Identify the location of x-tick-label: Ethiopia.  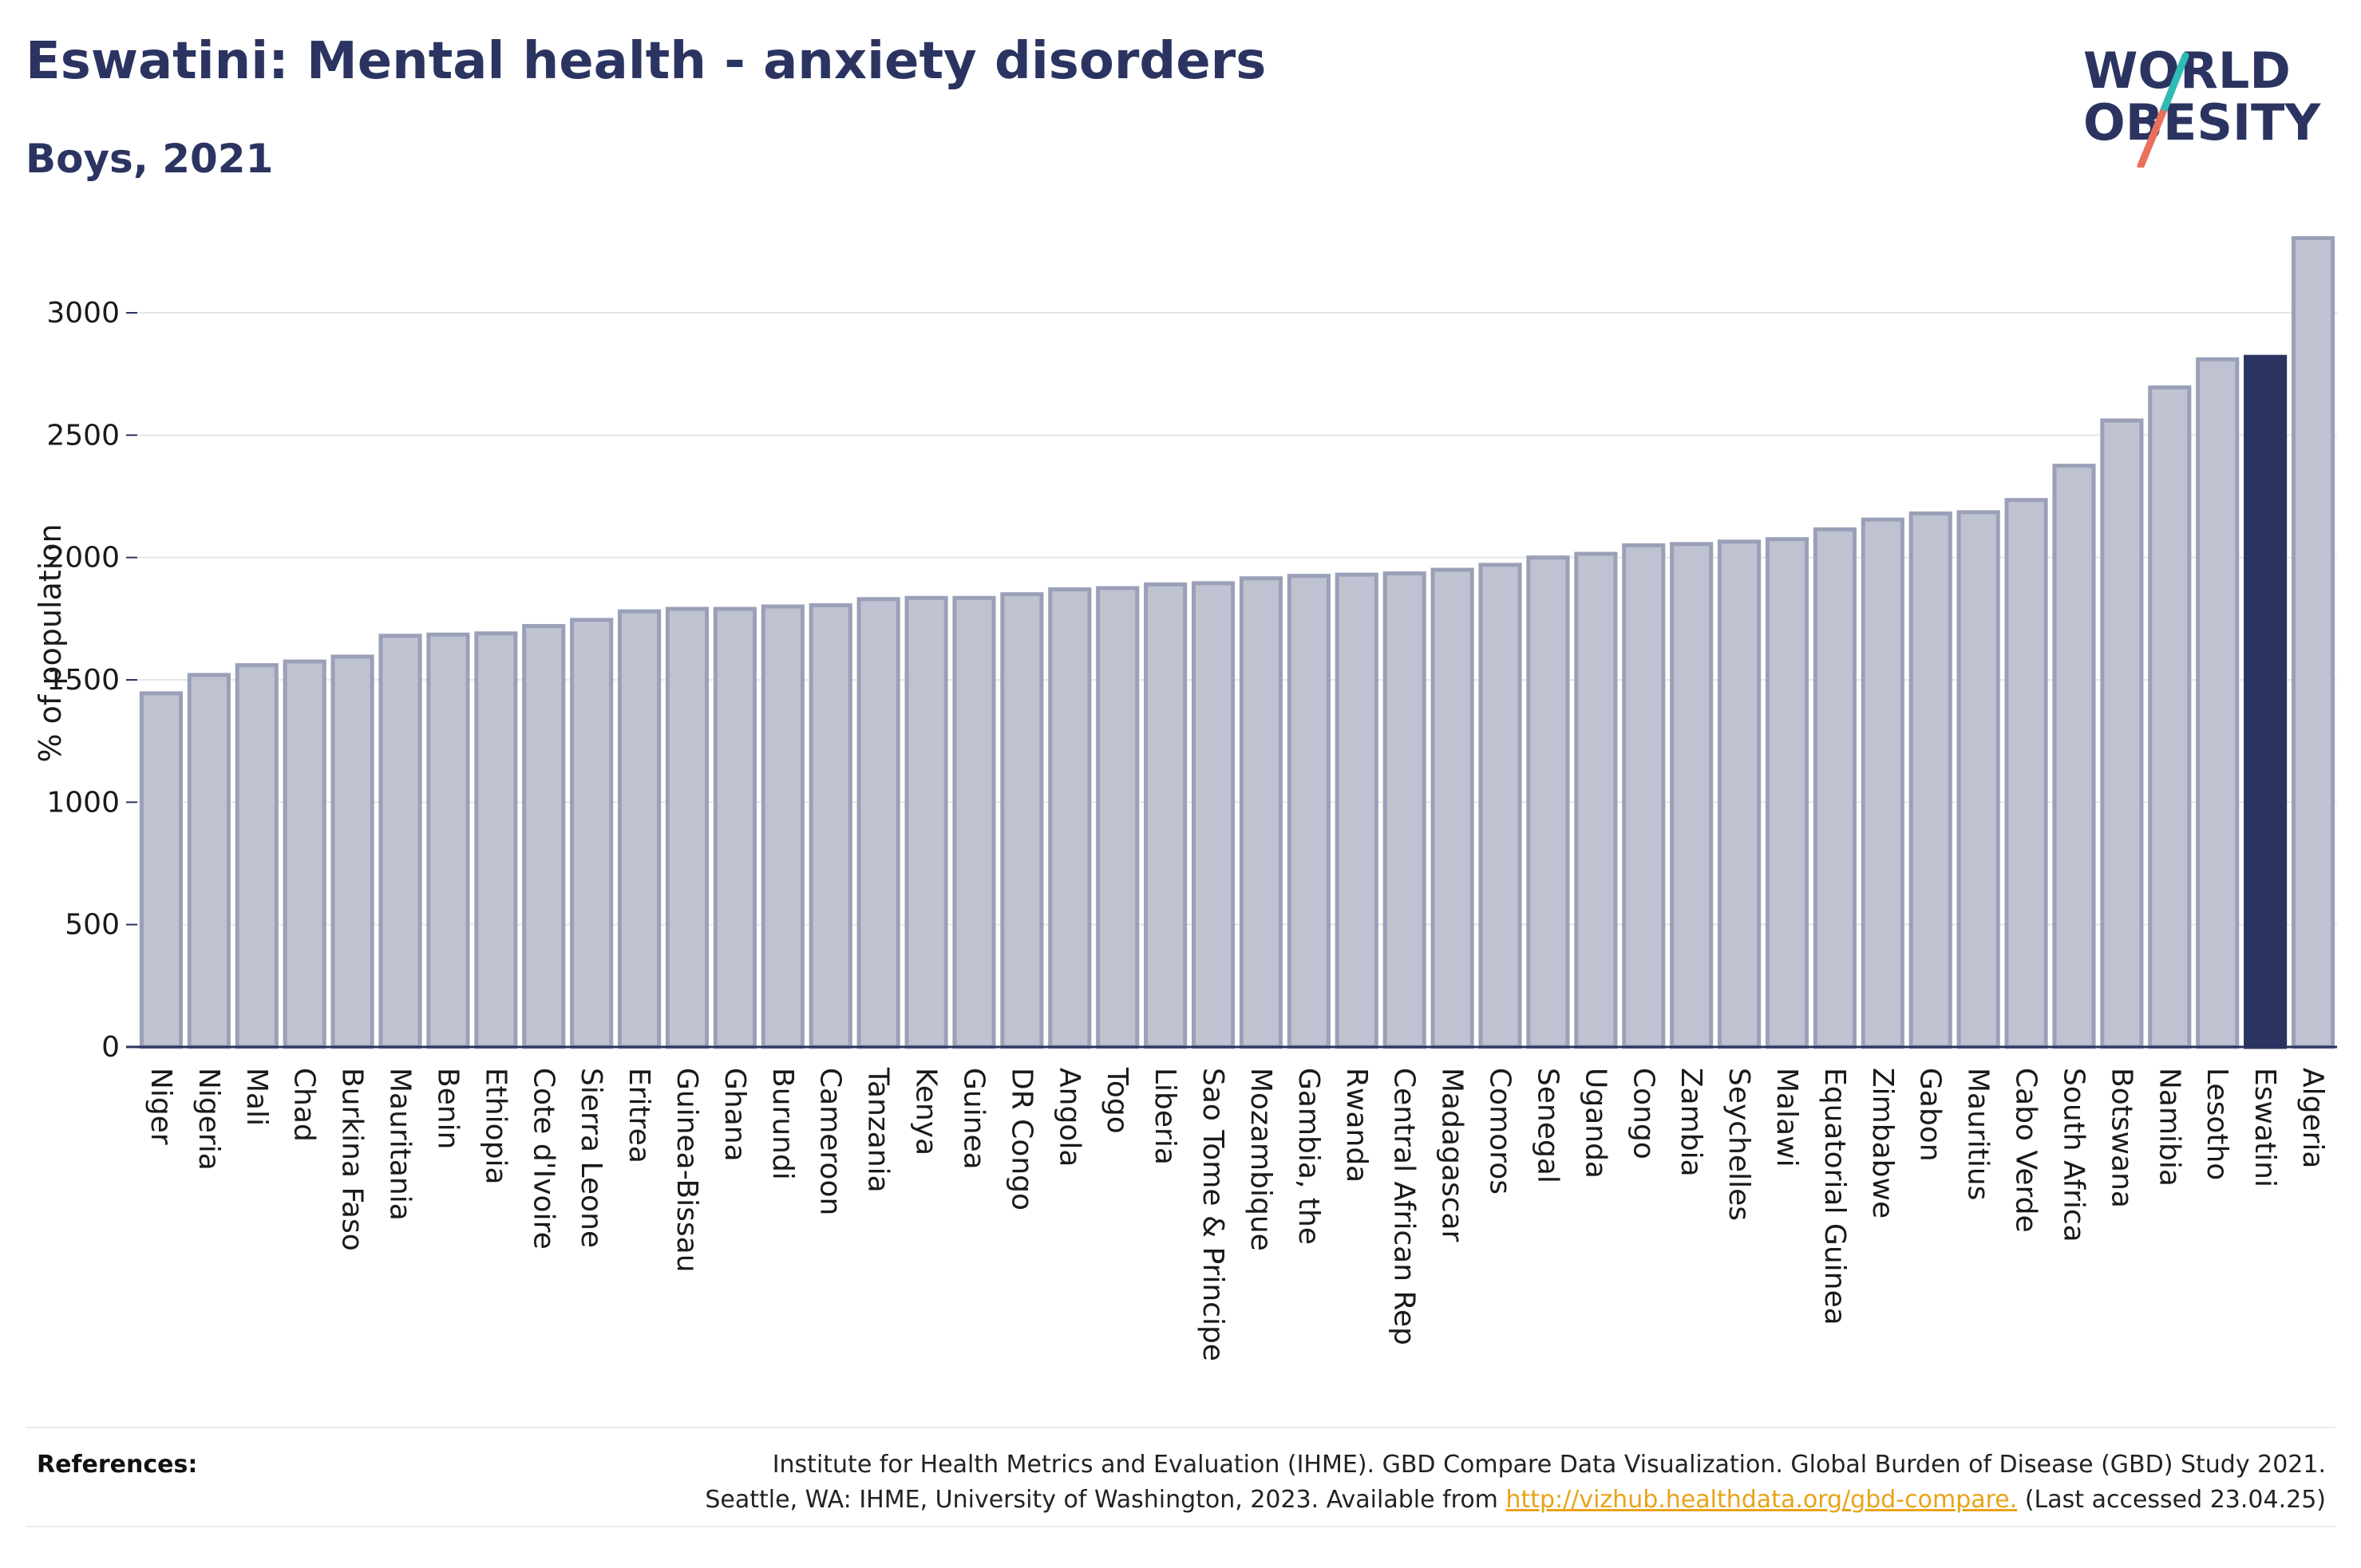
(495, 1126).